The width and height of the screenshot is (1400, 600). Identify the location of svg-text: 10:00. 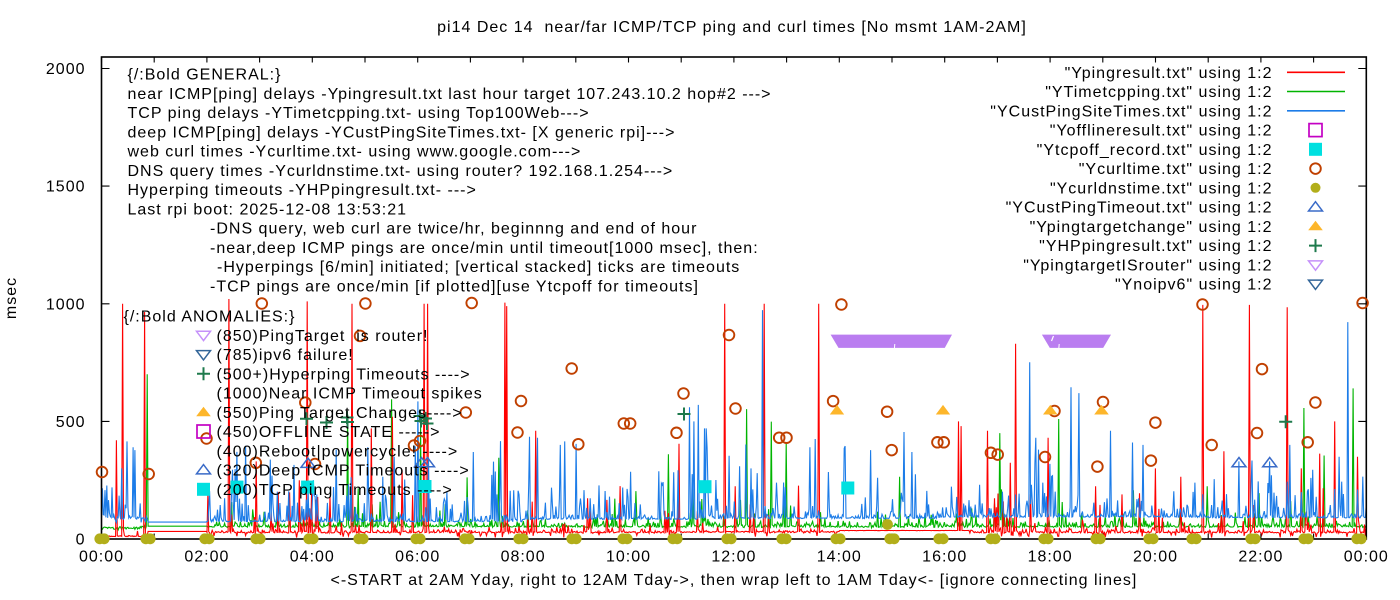
(628, 557).